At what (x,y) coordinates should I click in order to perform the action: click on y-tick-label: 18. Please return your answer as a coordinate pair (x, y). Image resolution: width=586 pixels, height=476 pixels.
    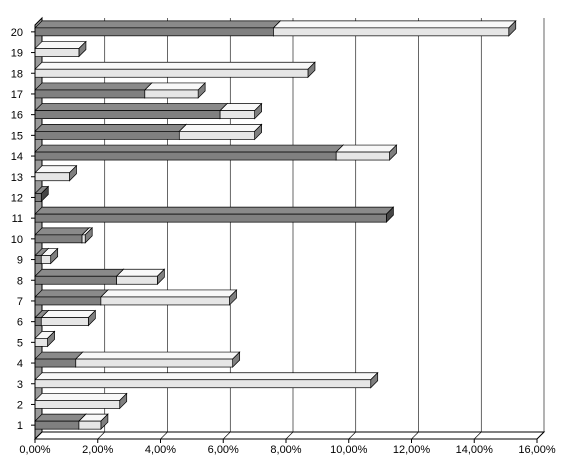
    Looking at the image, I should click on (17, 74).